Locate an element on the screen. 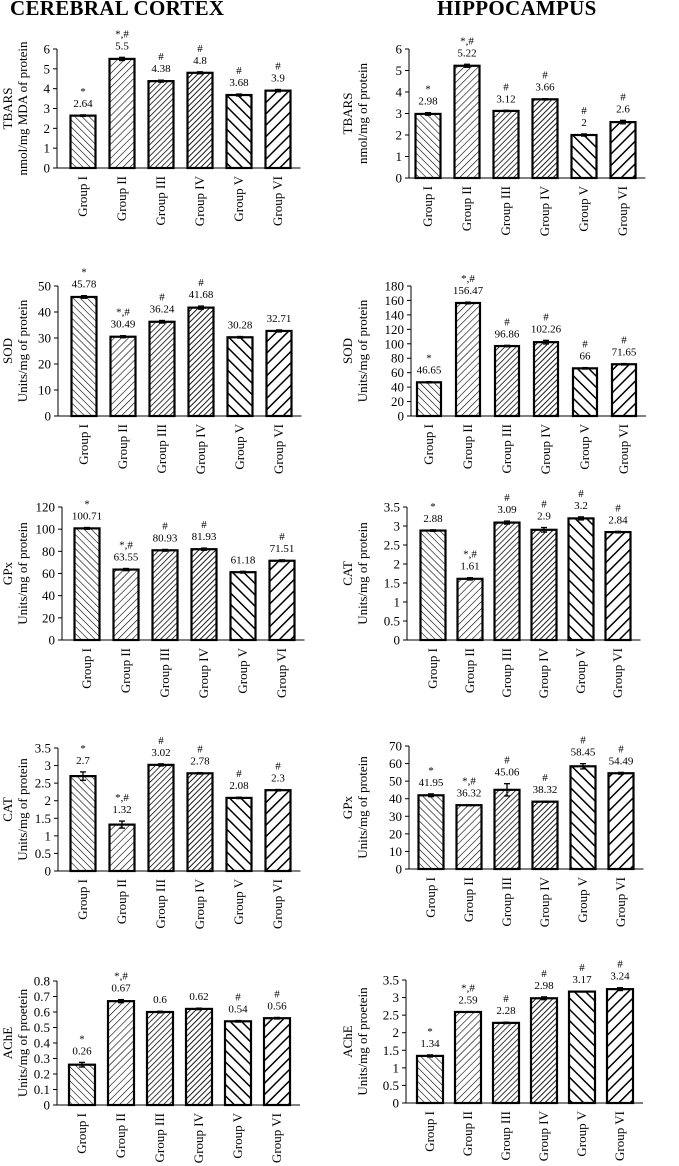 Image resolution: width=679 pixels, height=1166 pixels. value-label: 38.32 is located at coordinates (545, 790).